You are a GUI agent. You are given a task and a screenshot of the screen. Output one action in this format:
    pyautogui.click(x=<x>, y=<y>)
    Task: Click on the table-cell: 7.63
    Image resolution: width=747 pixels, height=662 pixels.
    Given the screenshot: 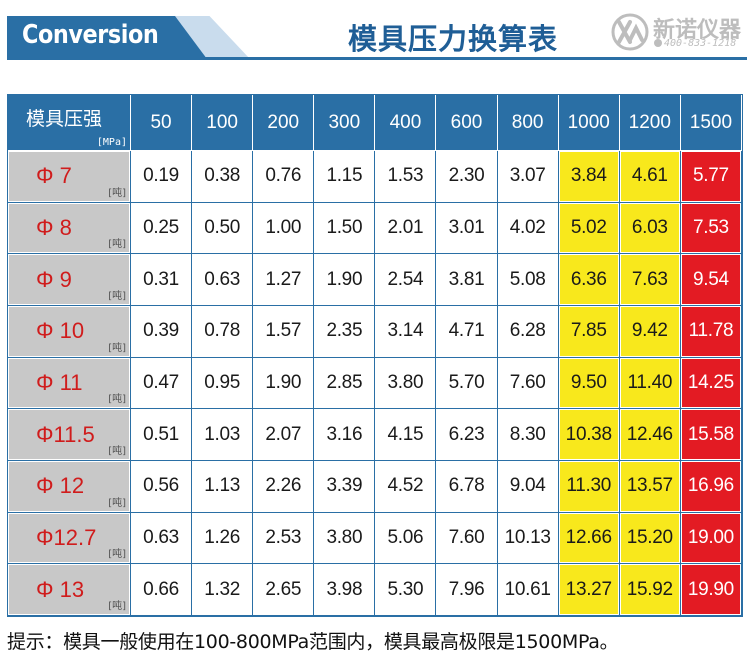 What is the action you would take?
    pyautogui.click(x=650, y=280)
    